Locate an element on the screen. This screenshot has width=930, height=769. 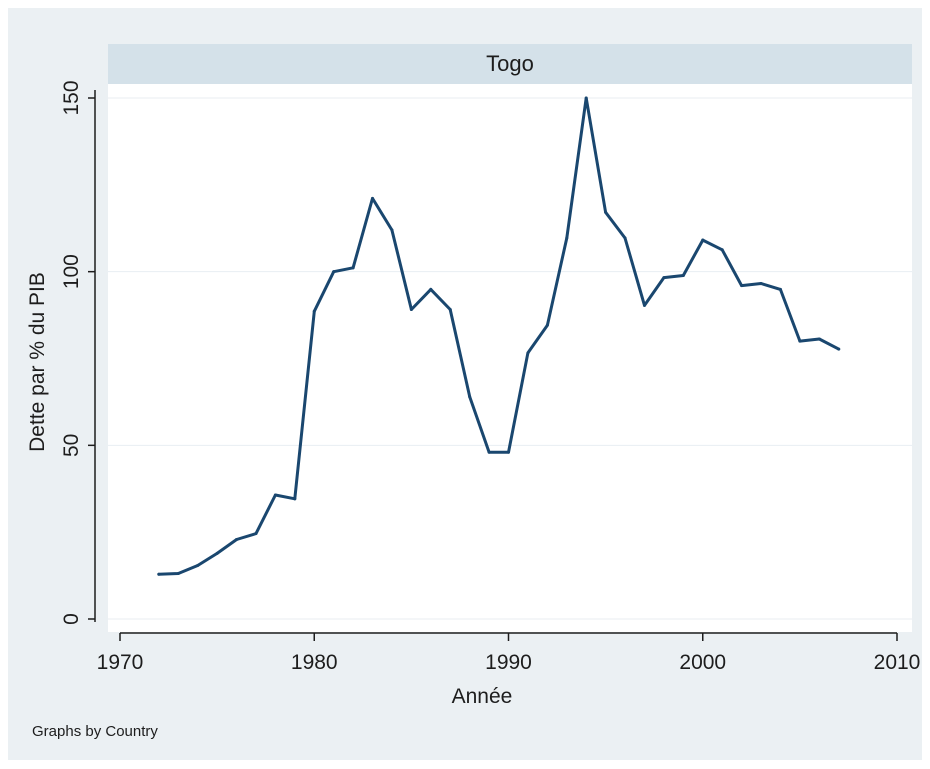
y-tick-label: 100 is located at coordinates (71, 271).